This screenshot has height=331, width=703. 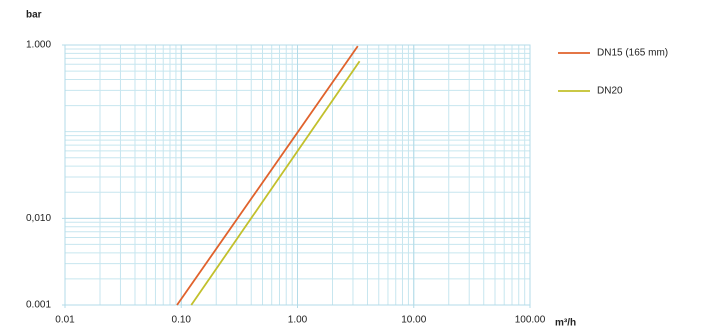 What do you see at coordinates (38, 218) in the screenshot?
I see `y-tick-label: 0,010` at bounding box center [38, 218].